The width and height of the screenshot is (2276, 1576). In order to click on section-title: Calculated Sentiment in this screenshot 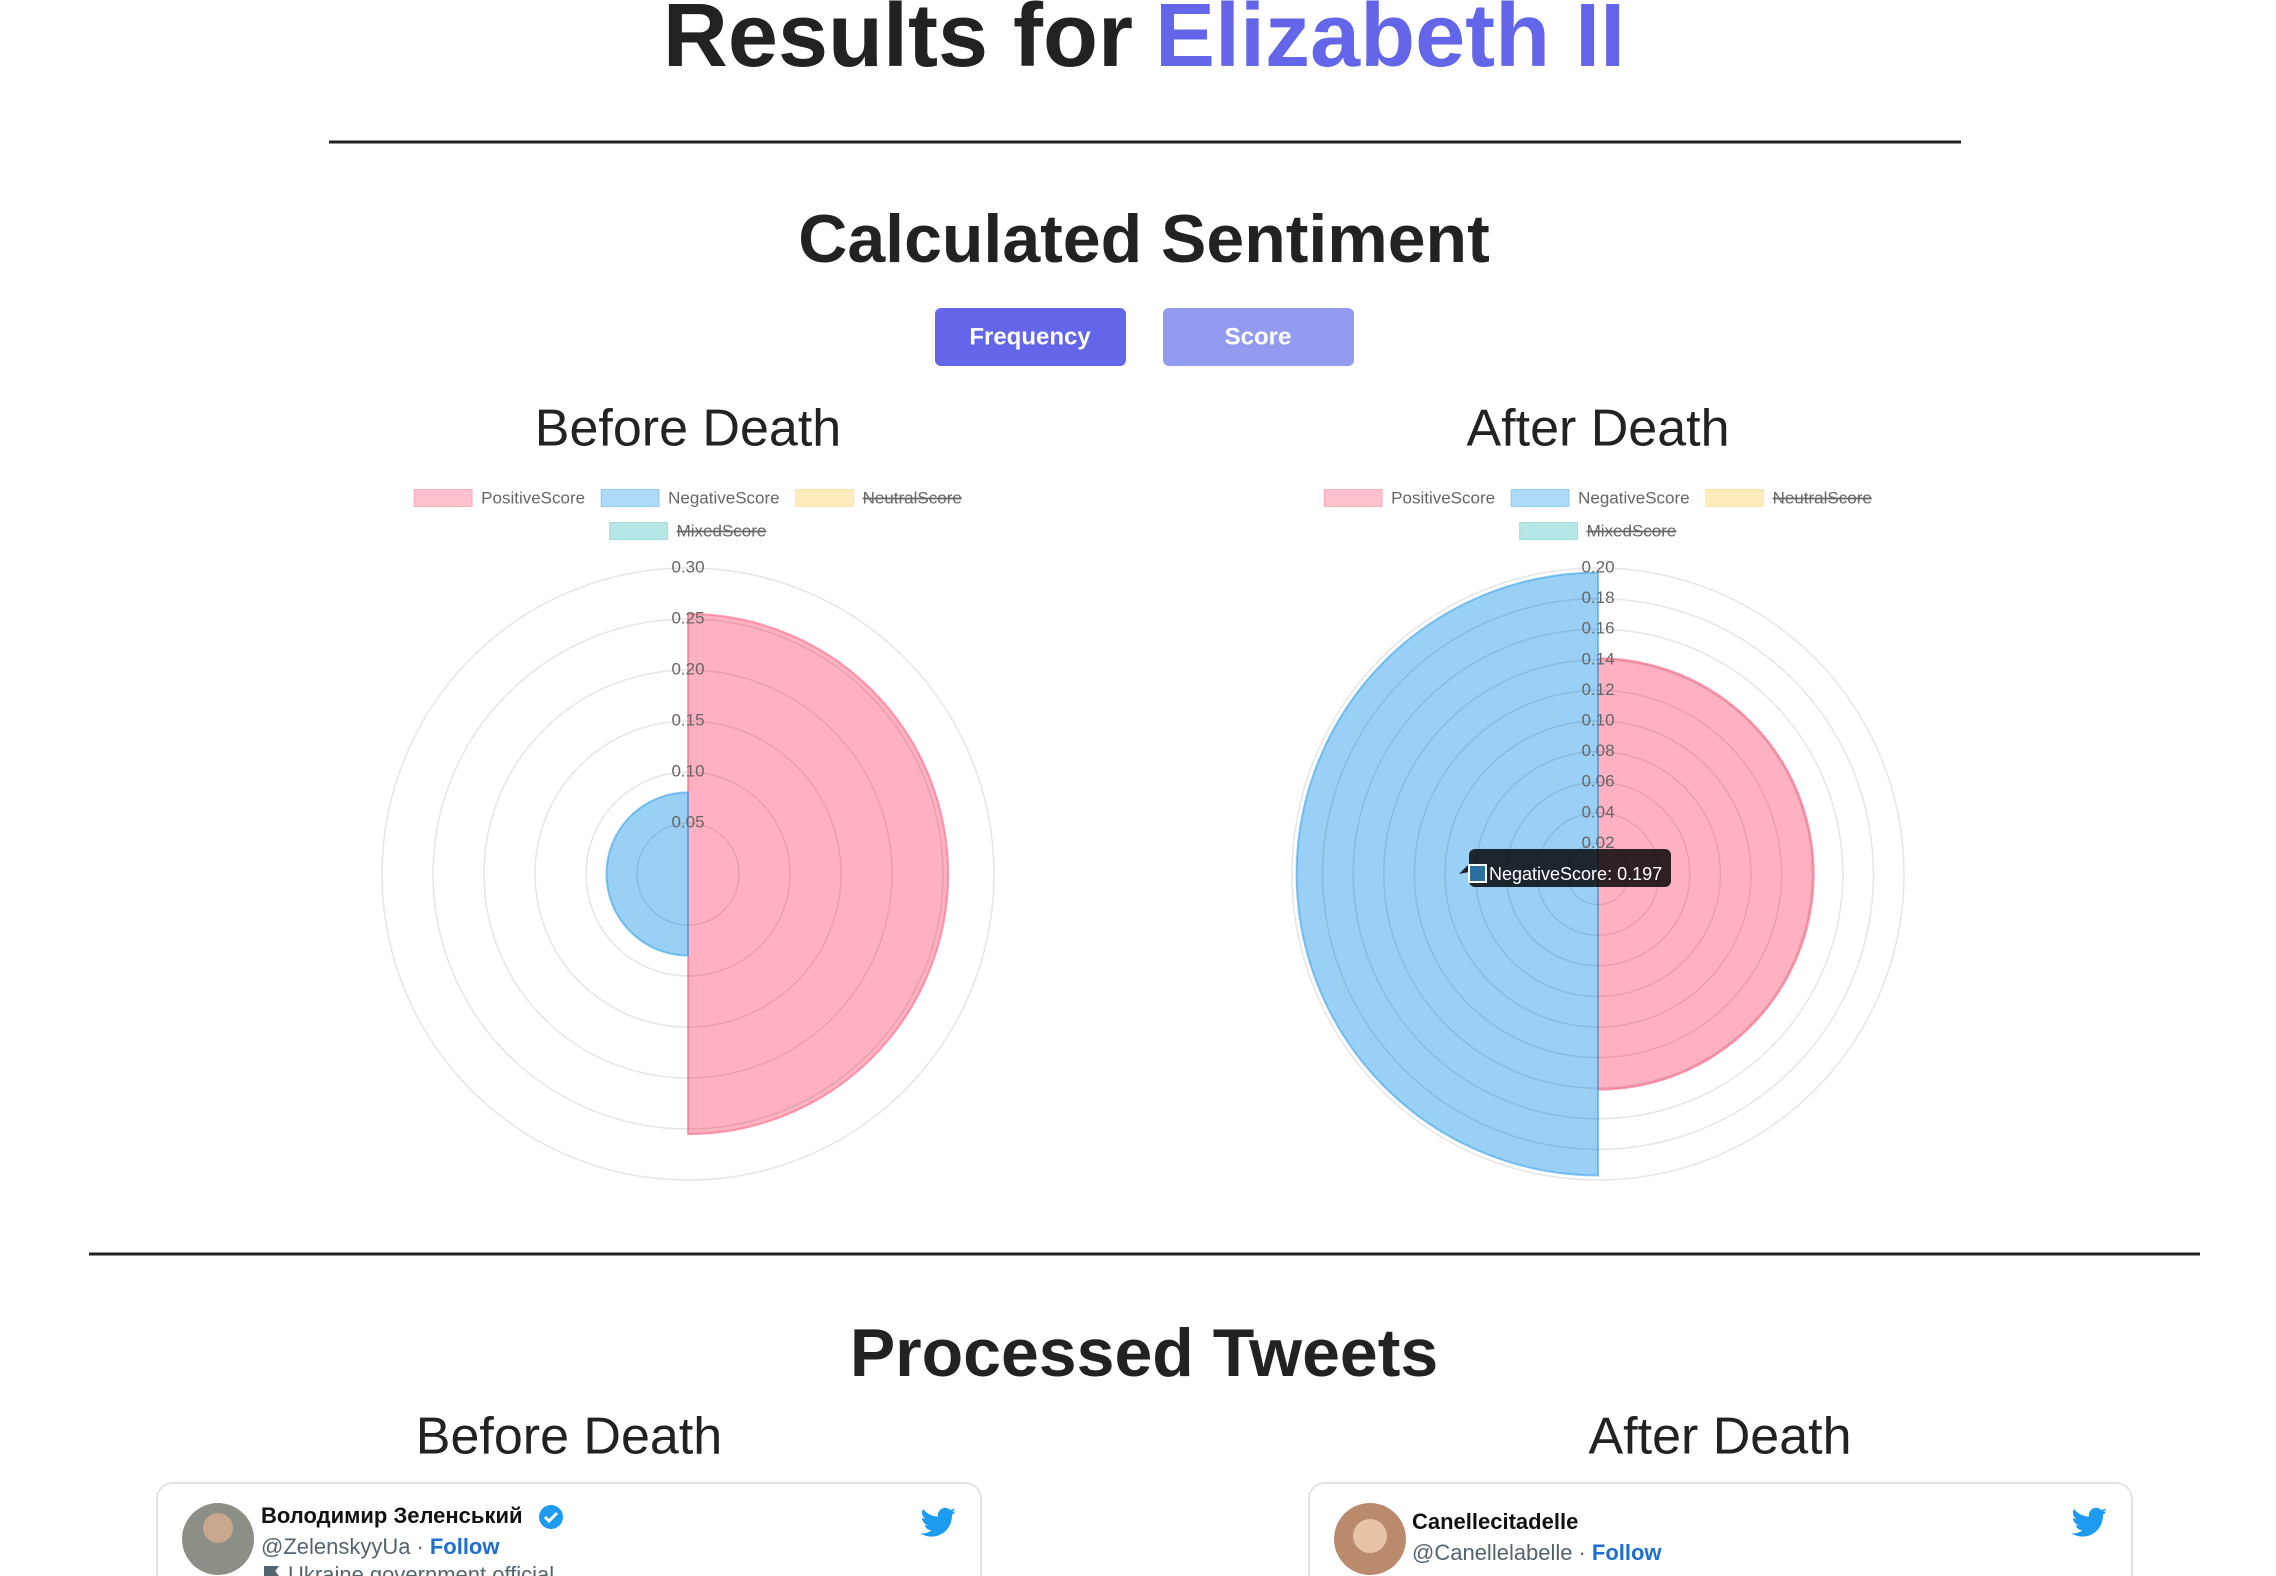, I will do `click(1144, 239)`.